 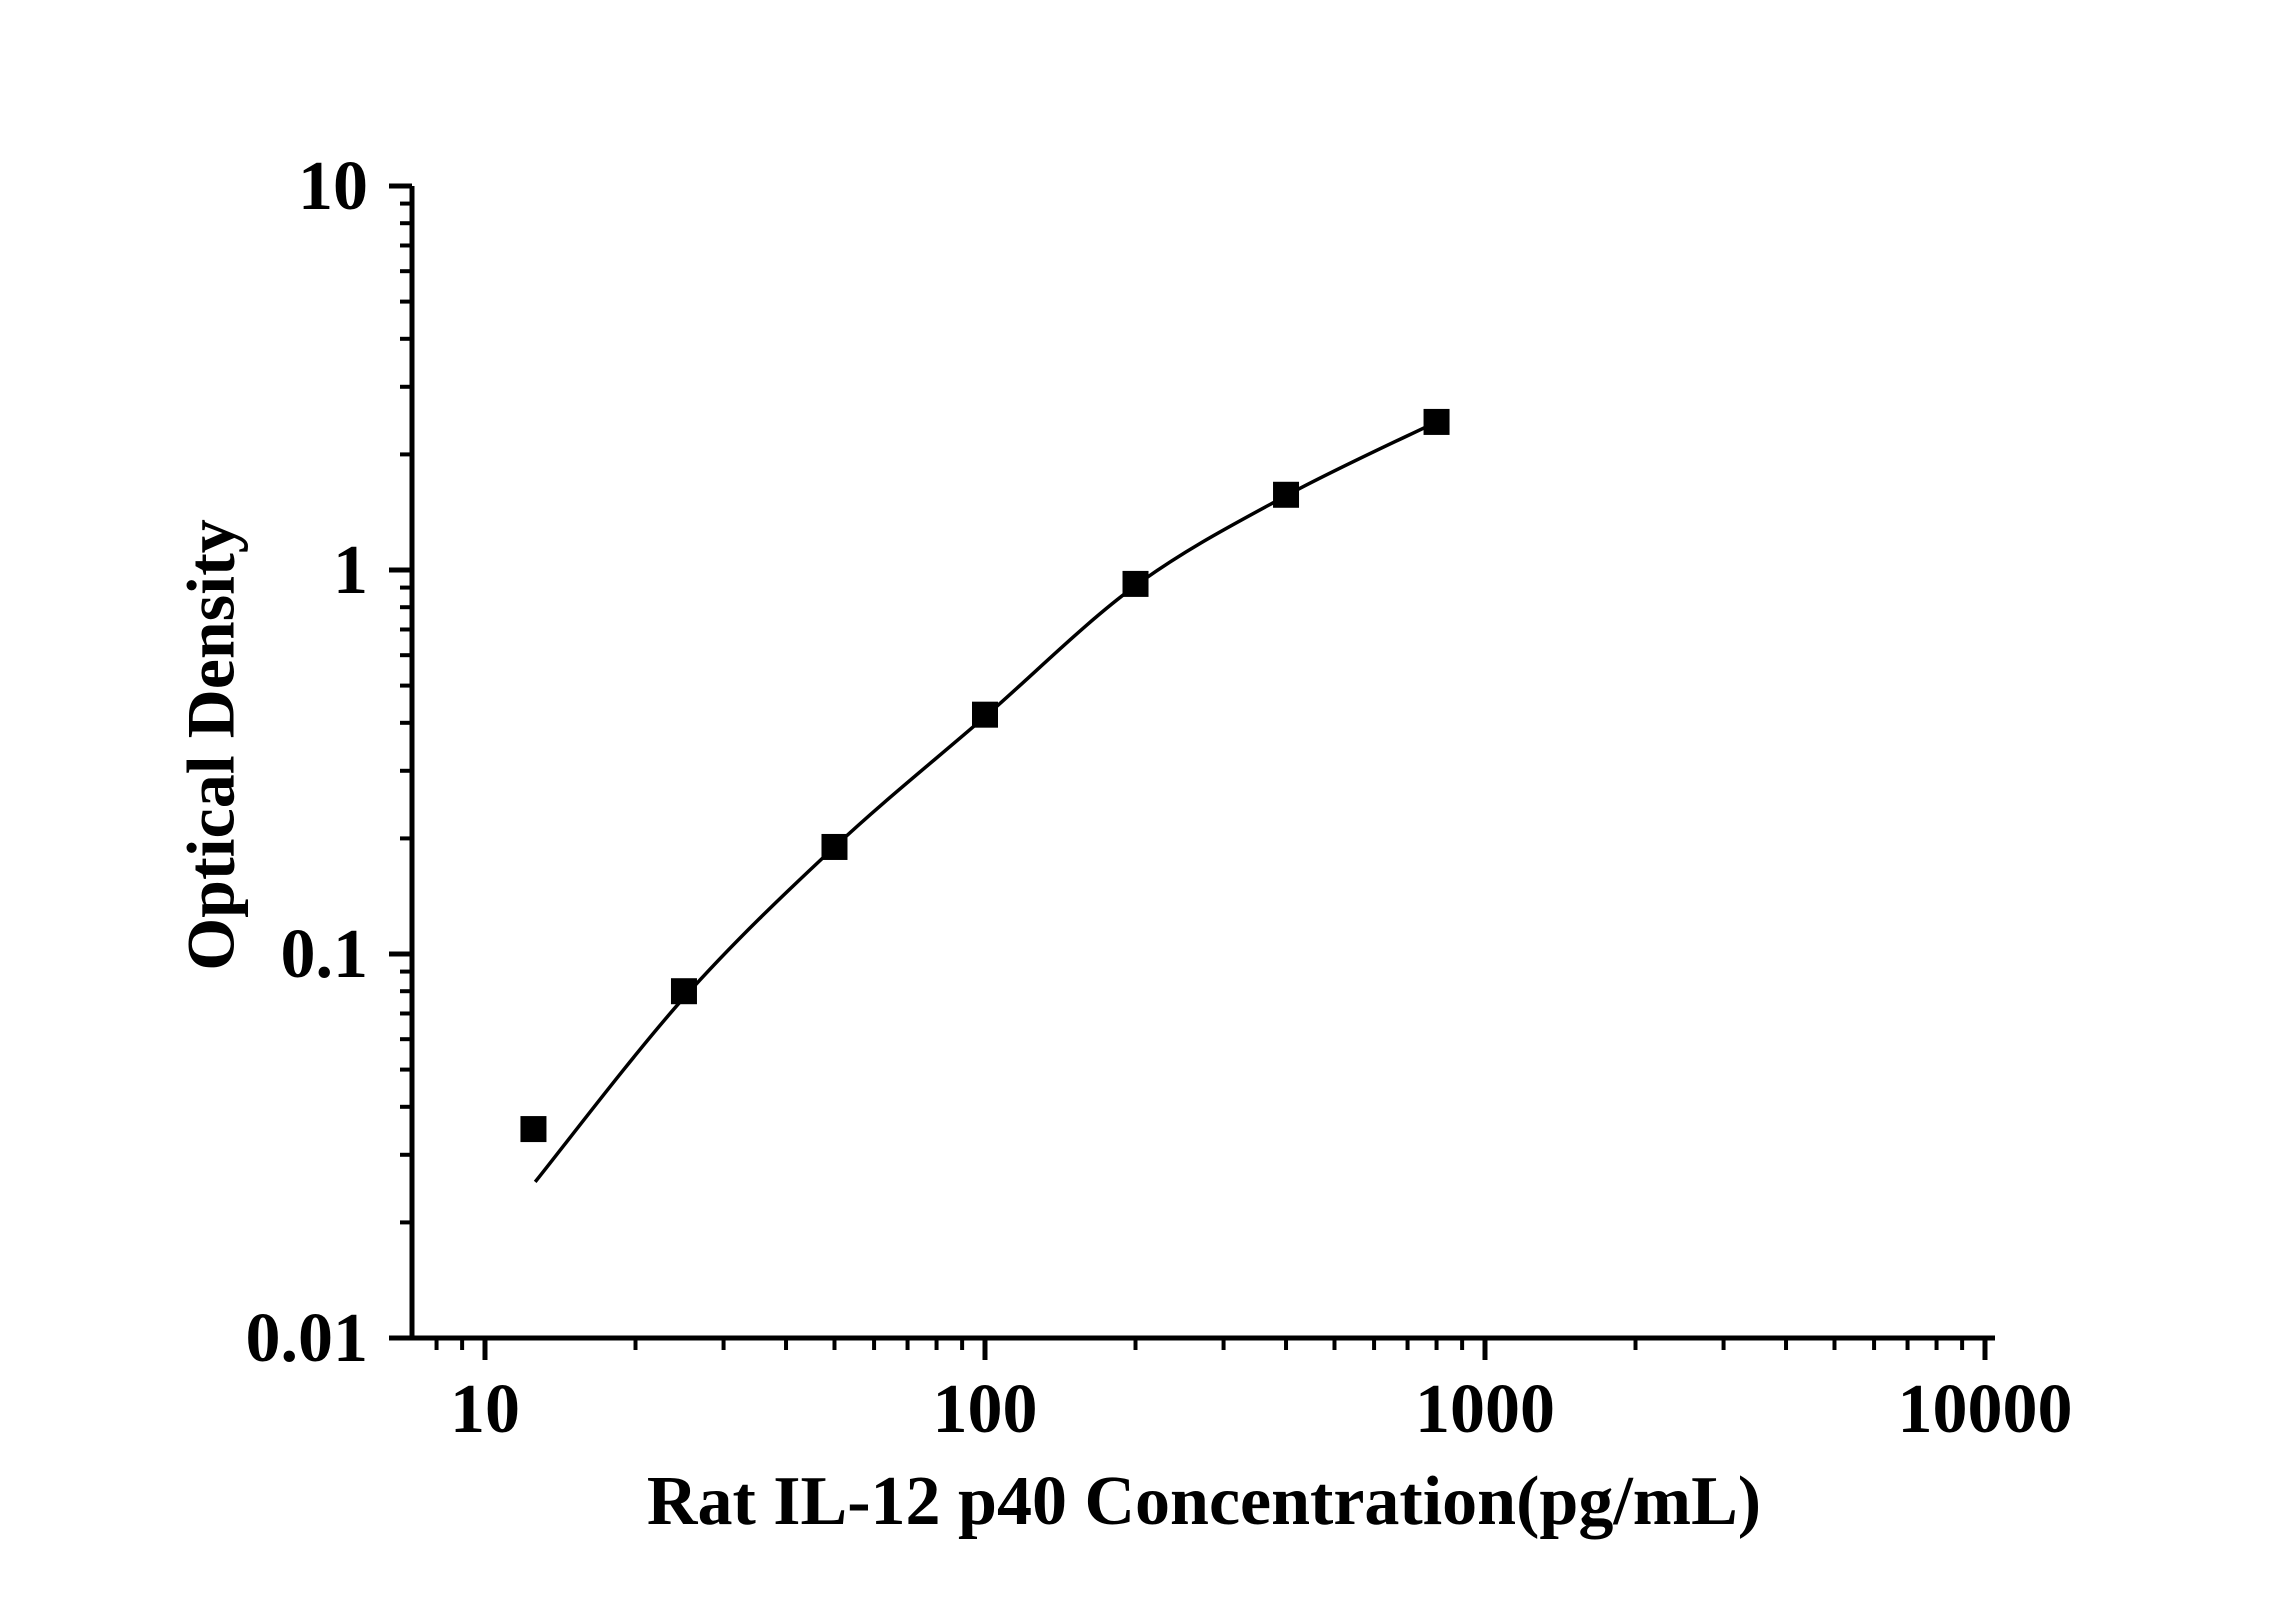 I want to click on y-tick-label: 0.01, so click(x=307, y=1338).